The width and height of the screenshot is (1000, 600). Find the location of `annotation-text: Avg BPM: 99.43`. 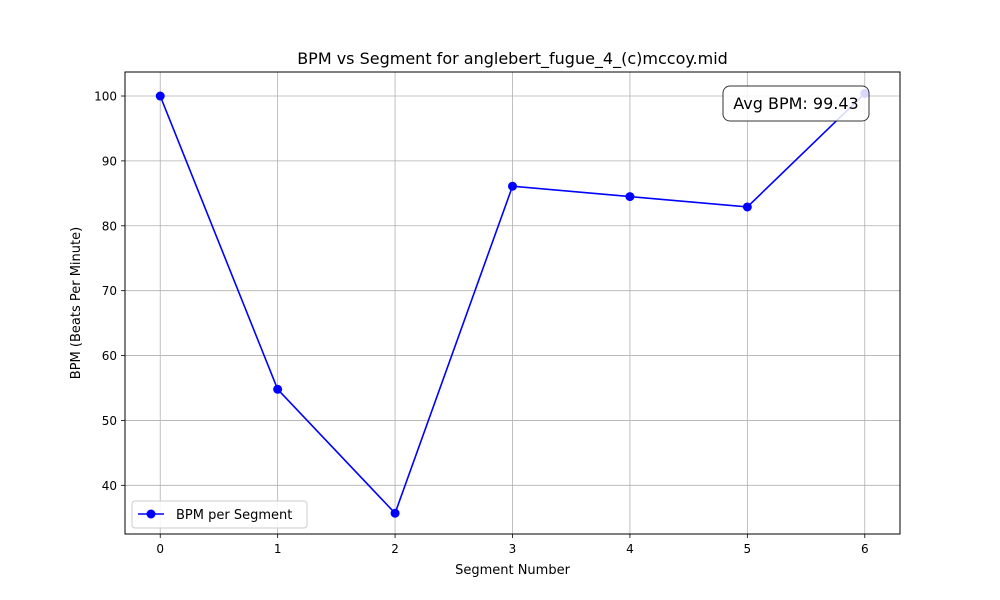

annotation-text: Avg BPM: 99.43 is located at coordinates (795, 103).